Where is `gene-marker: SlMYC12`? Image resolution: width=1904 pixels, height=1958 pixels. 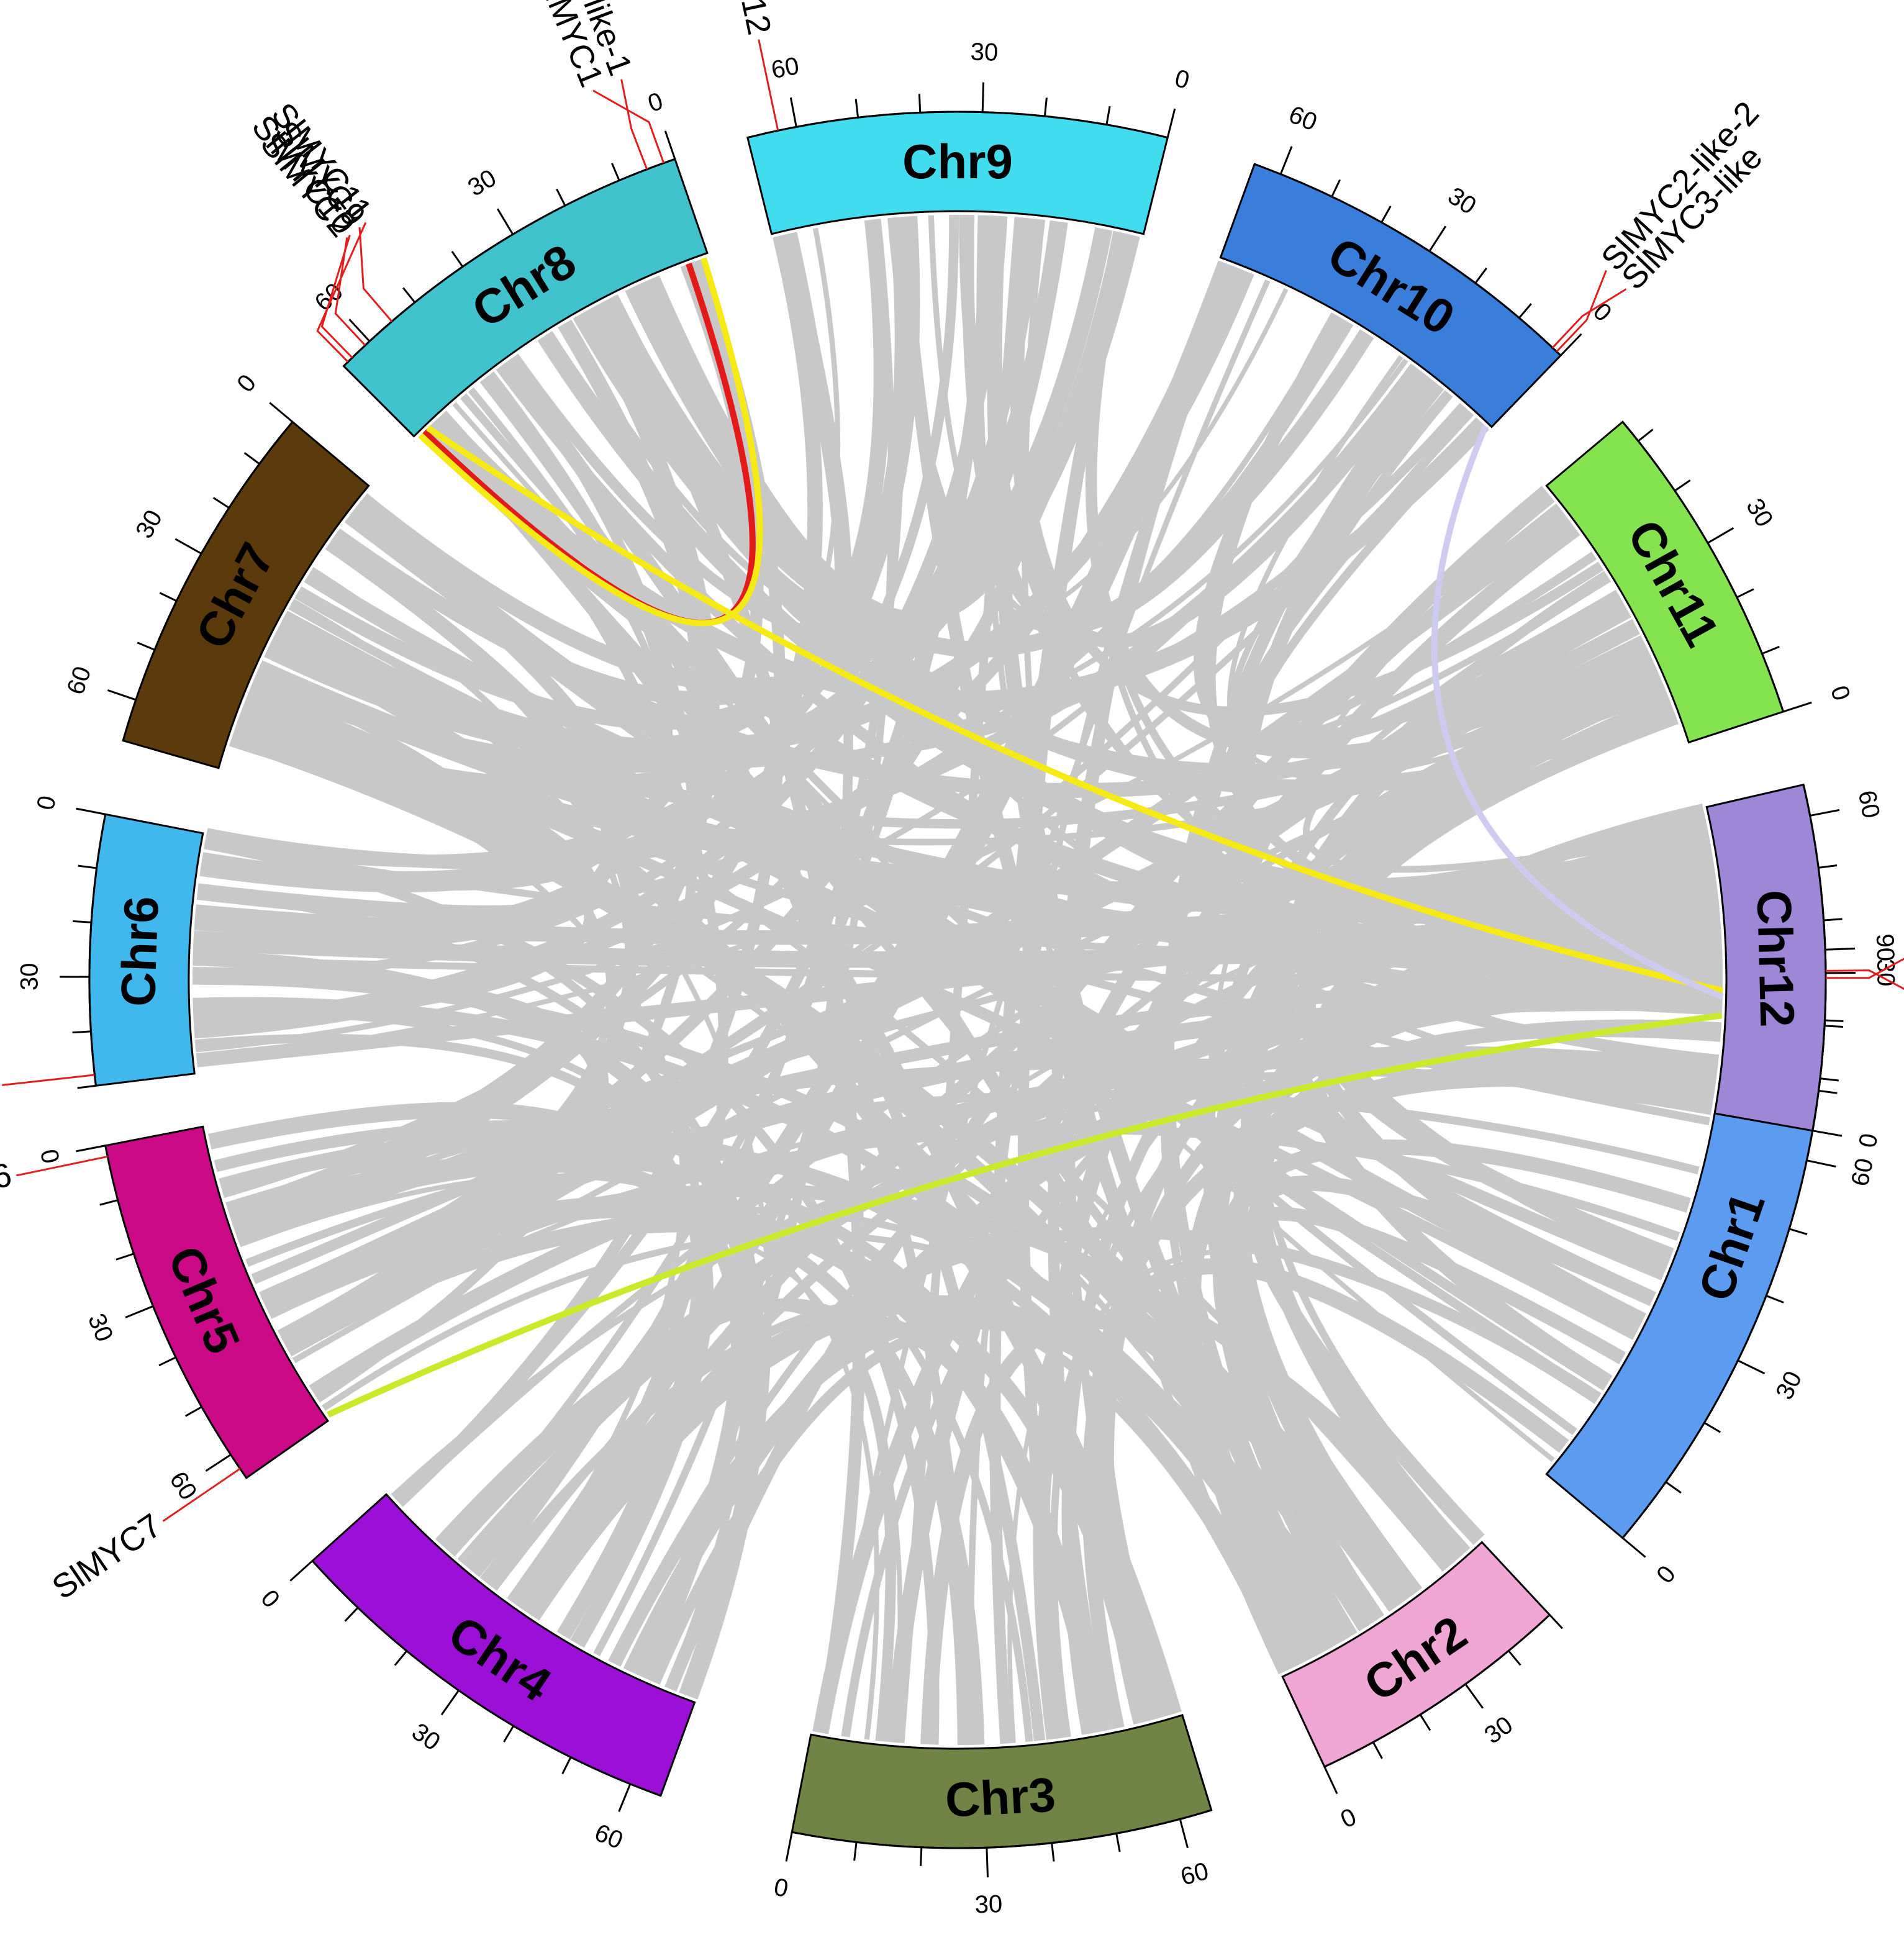
gene-marker: SlMYC12 is located at coordinates (745, 65).